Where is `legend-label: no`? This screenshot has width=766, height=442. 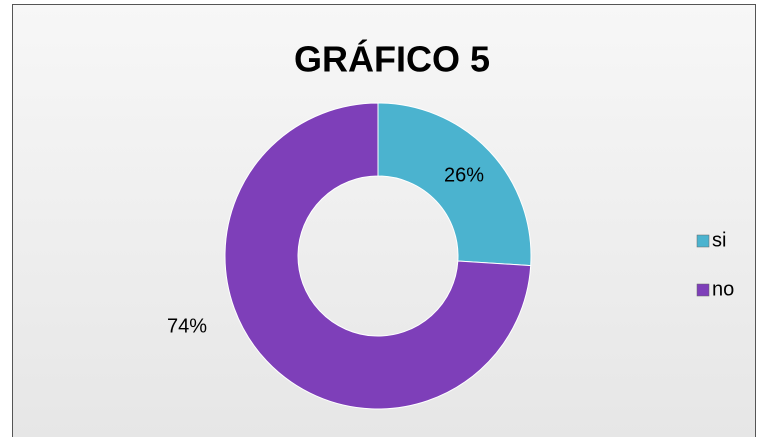
legend-label: no is located at coordinates (723, 289).